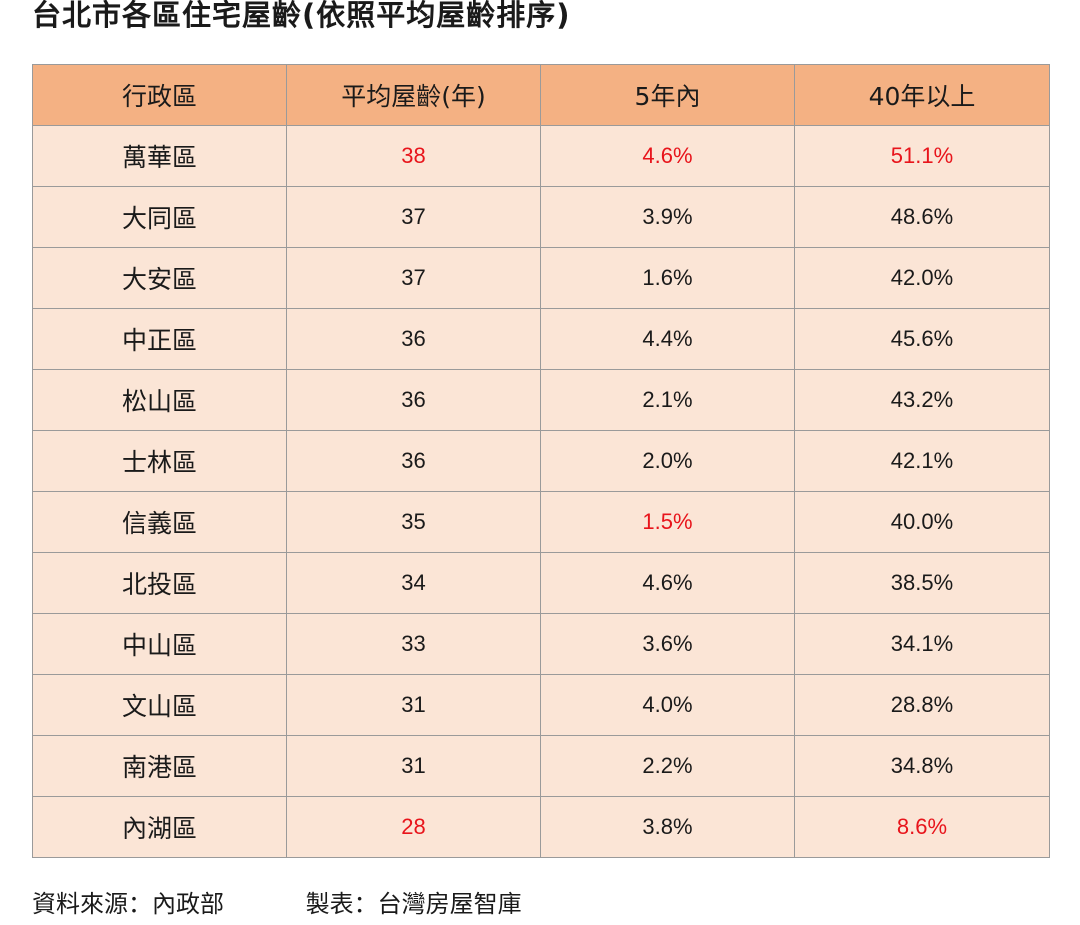 This screenshot has height=925, width=1080. What do you see at coordinates (922, 400) in the screenshot?
I see `over-40y-cell: 43.2%` at bounding box center [922, 400].